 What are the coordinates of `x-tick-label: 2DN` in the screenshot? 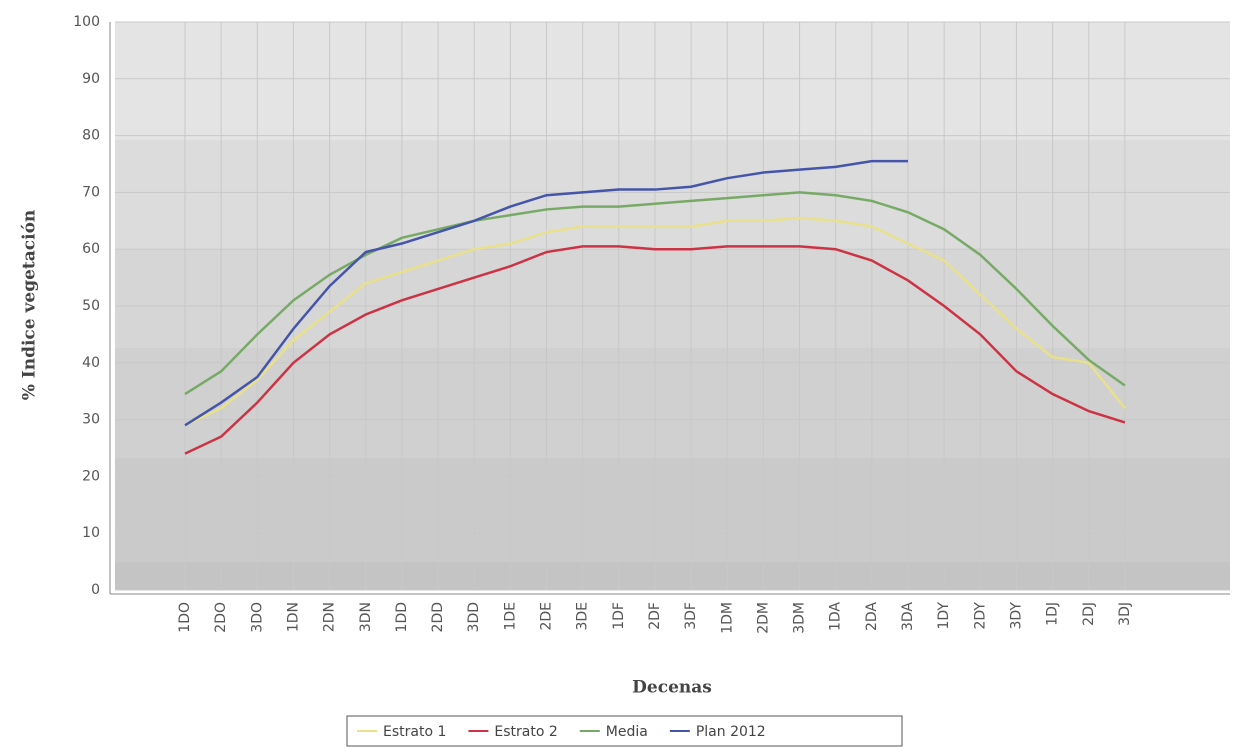 It's located at (330, 617).